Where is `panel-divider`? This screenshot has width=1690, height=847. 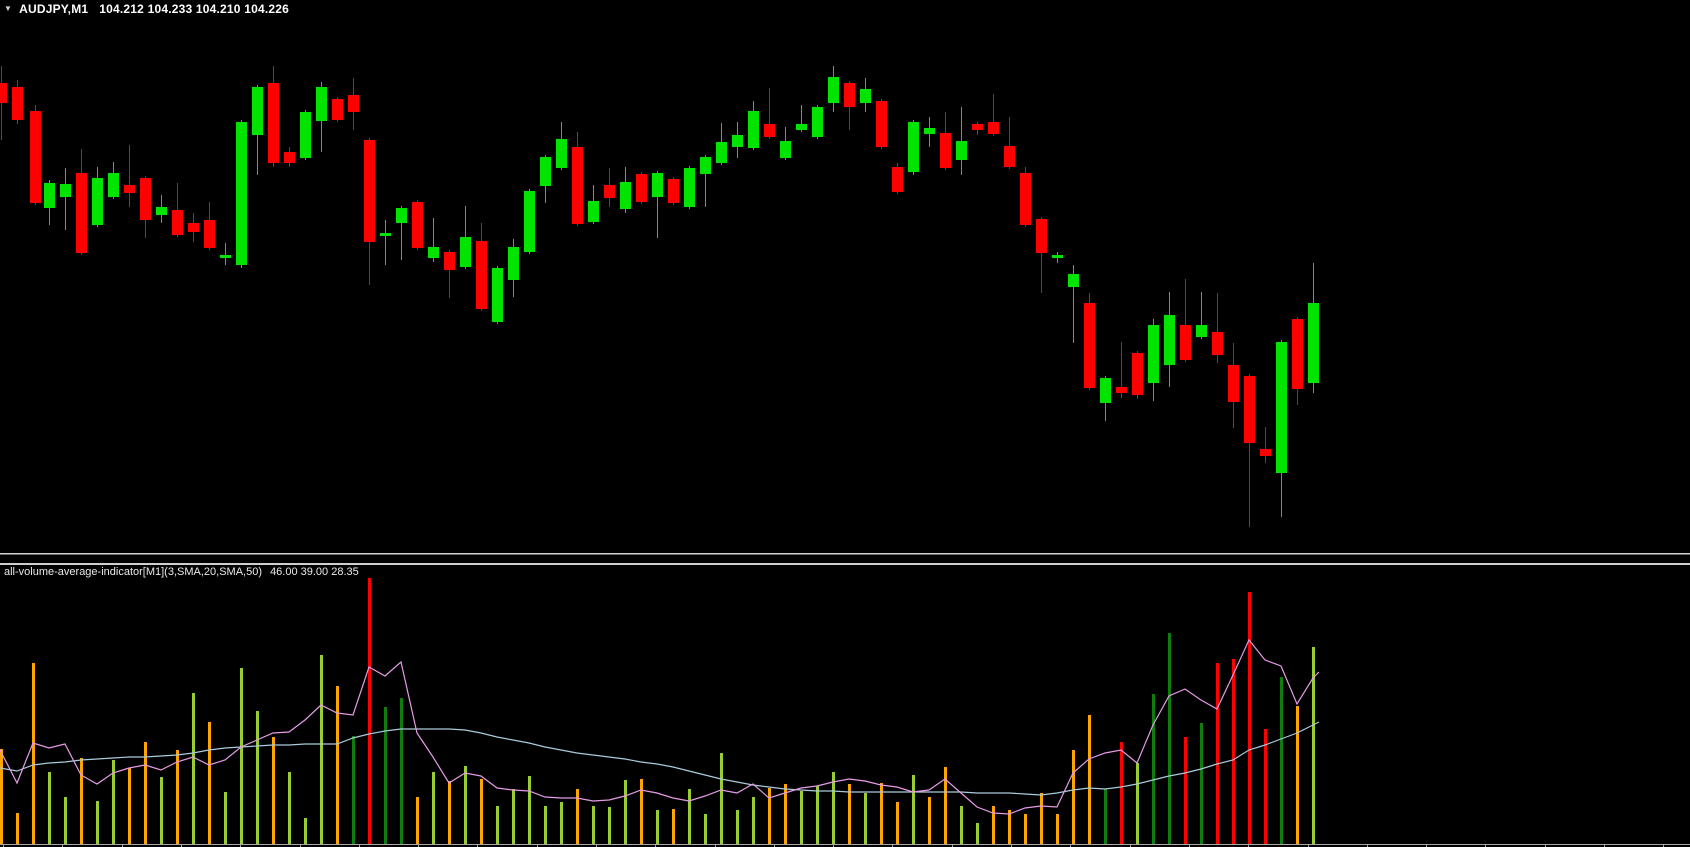
panel-divider is located at coordinates (845, 559).